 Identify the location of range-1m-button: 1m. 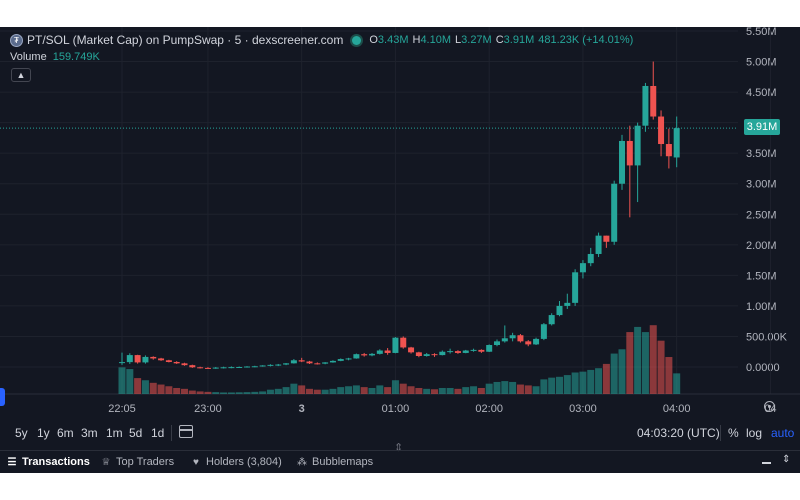
(114, 433).